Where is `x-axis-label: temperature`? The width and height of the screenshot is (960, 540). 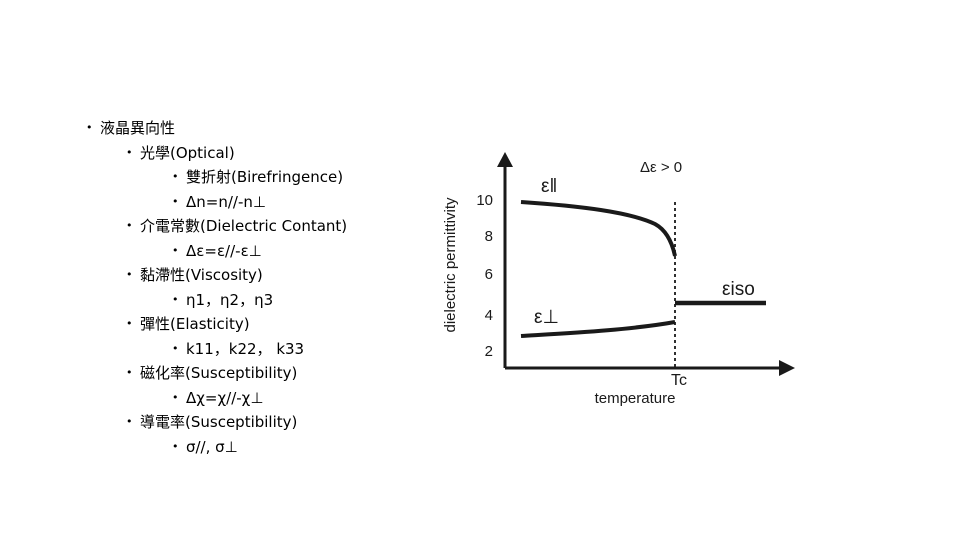
x-axis-label: temperature is located at coordinates (635, 398).